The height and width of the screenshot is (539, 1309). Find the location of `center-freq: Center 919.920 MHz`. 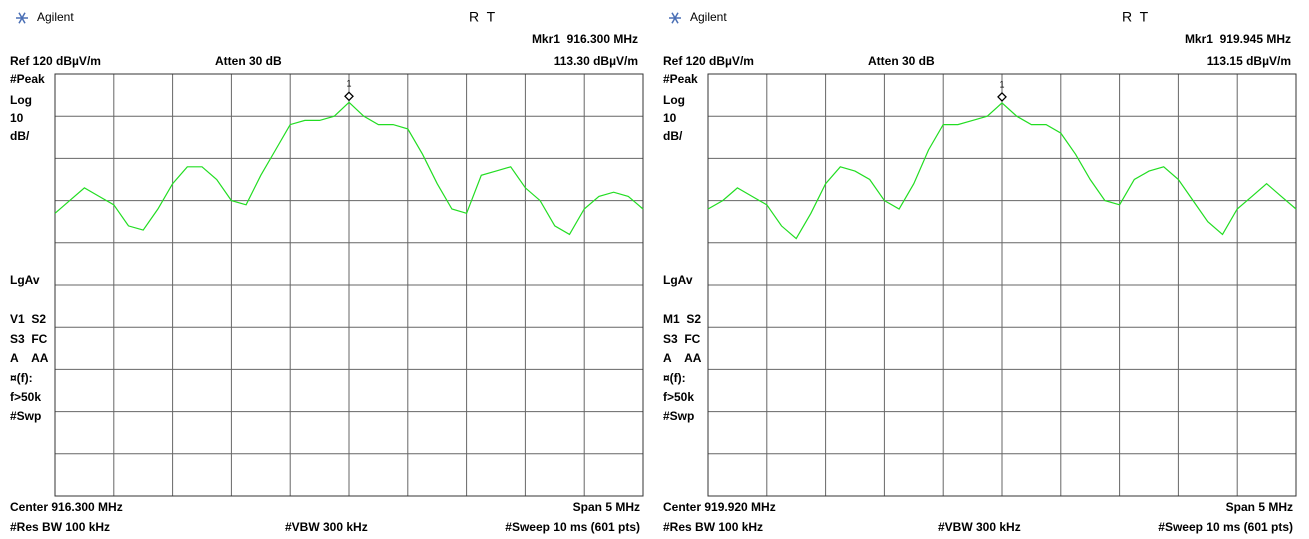

center-freq: Center 919.920 MHz is located at coordinates (719, 507).